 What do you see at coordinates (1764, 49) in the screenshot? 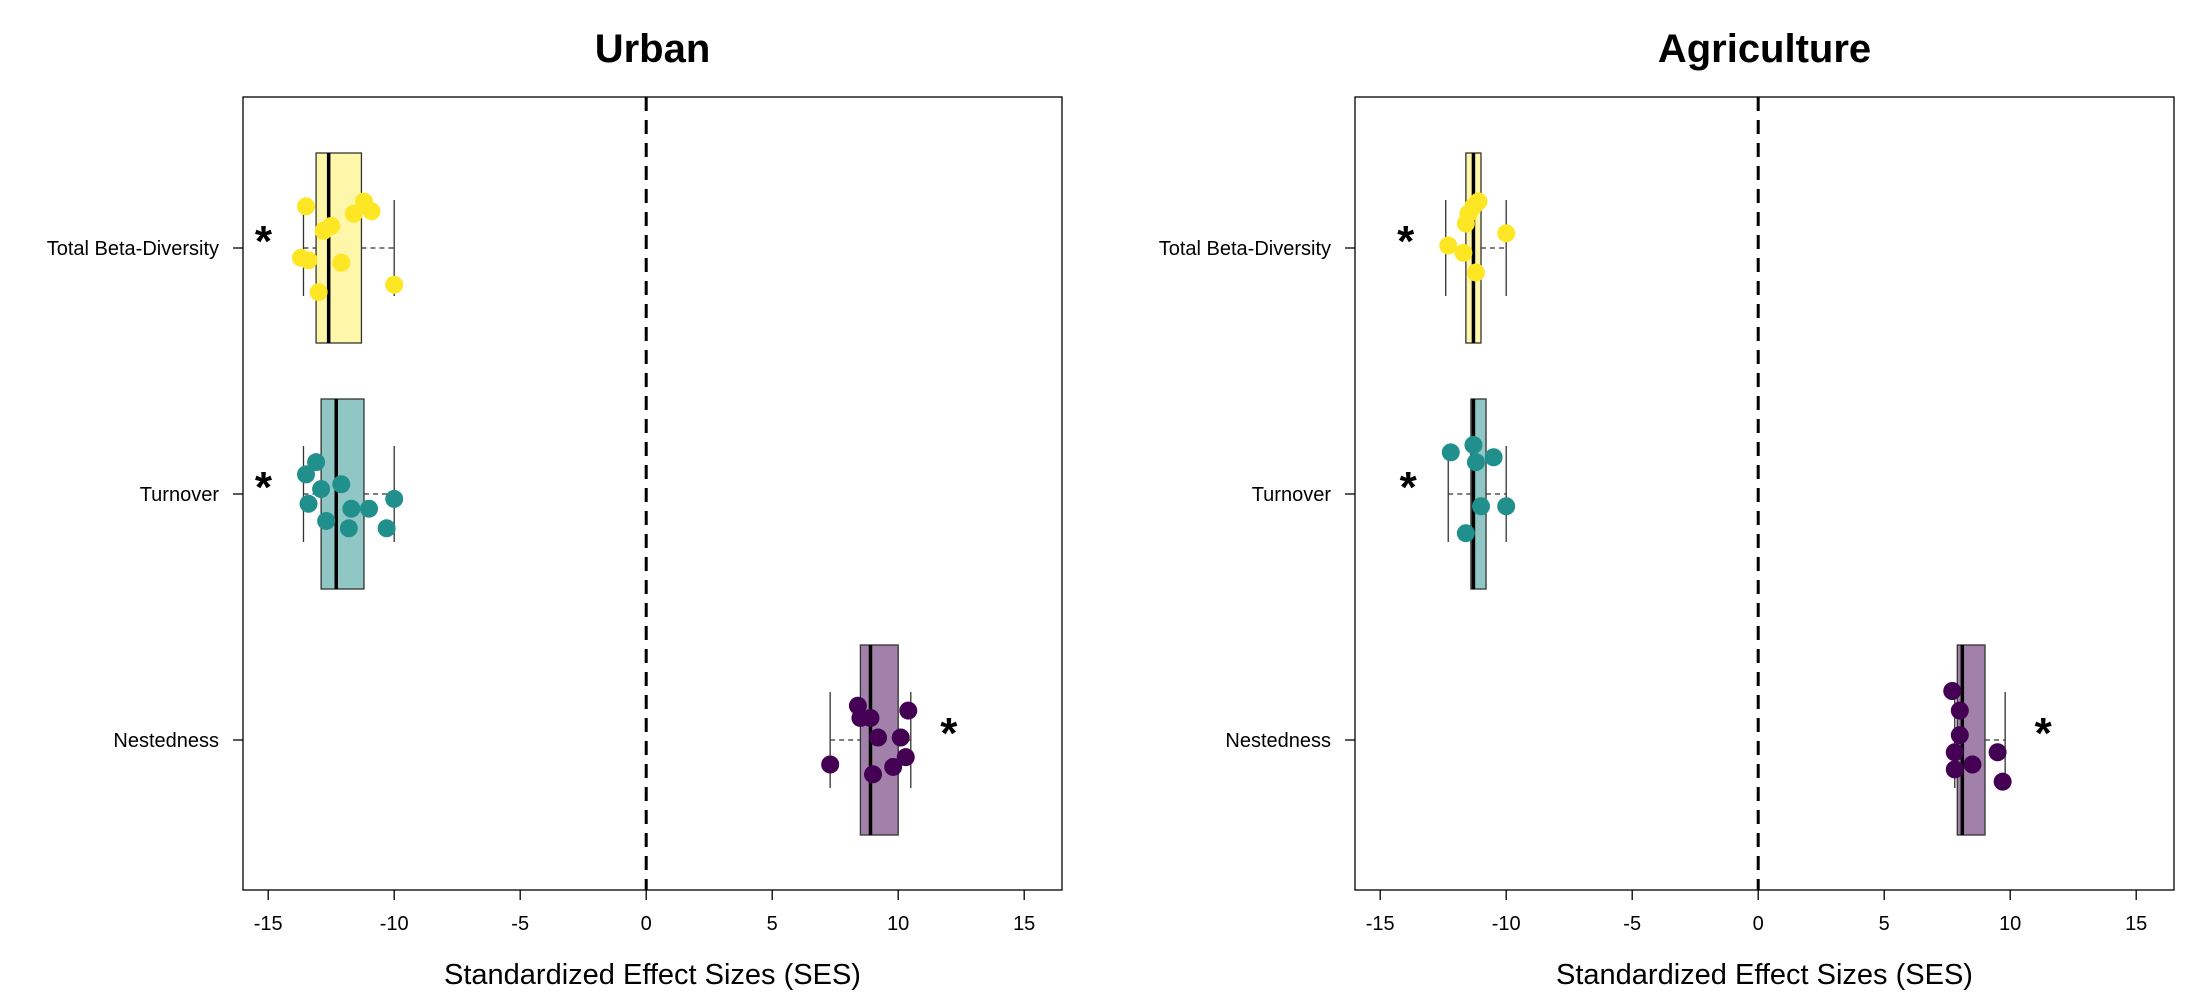
I see `chart-title: Agriculture` at bounding box center [1764, 49].